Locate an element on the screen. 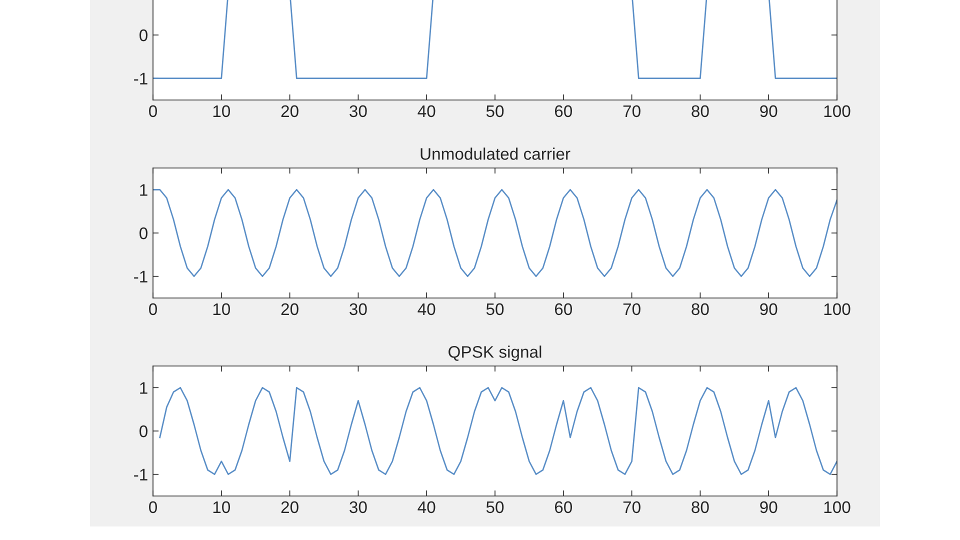  chart-title: QPSK signal is located at coordinates (495, 354).